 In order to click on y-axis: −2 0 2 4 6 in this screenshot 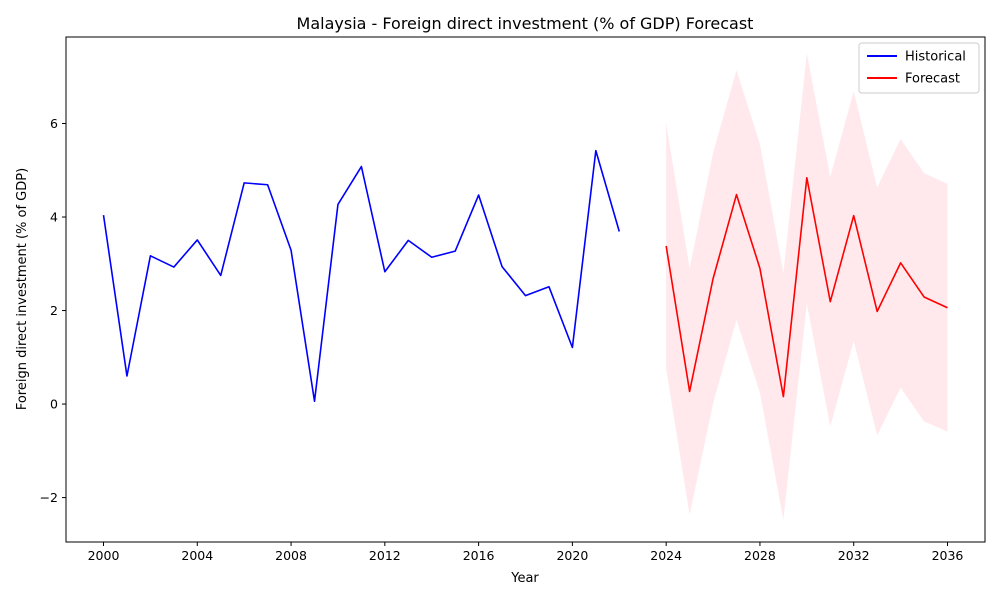, I will do `click(53, 310)`.